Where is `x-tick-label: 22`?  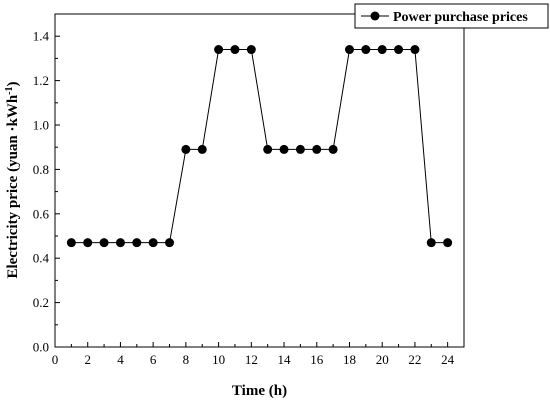
x-tick-label: 22 is located at coordinates (414, 359).